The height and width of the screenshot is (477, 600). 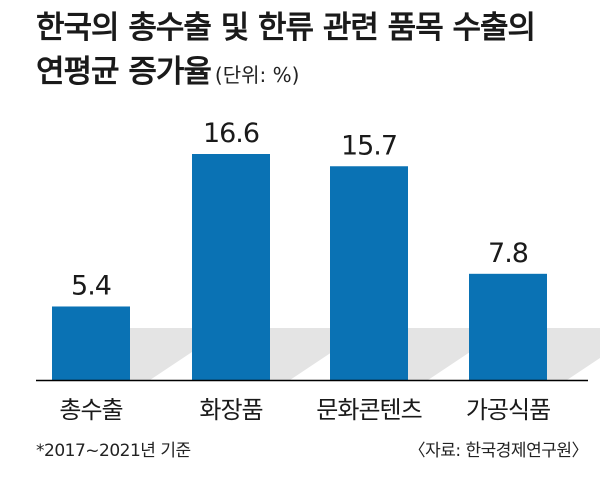 I want to click on title-line-2: 연평균 증가율 (단위: %), so click(x=285, y=73).